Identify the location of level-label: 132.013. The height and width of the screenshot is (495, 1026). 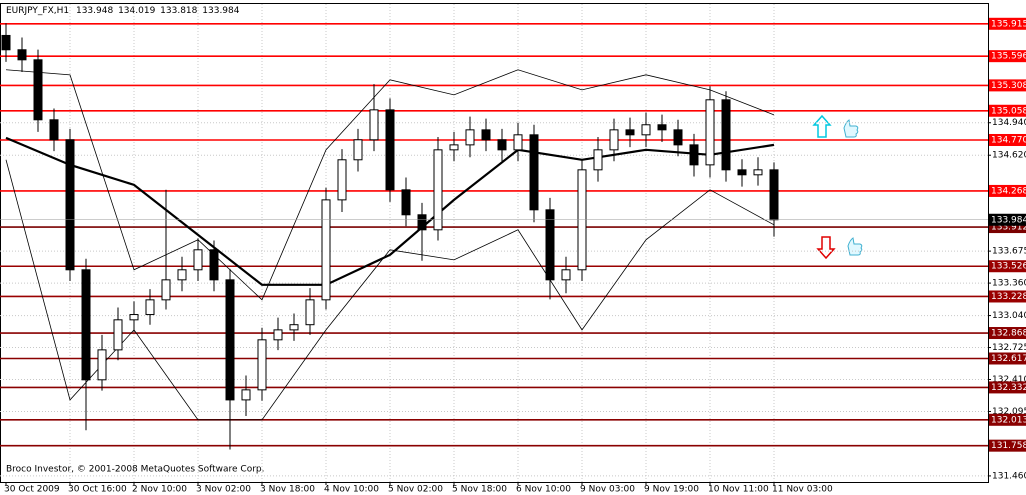
(1008, 420).